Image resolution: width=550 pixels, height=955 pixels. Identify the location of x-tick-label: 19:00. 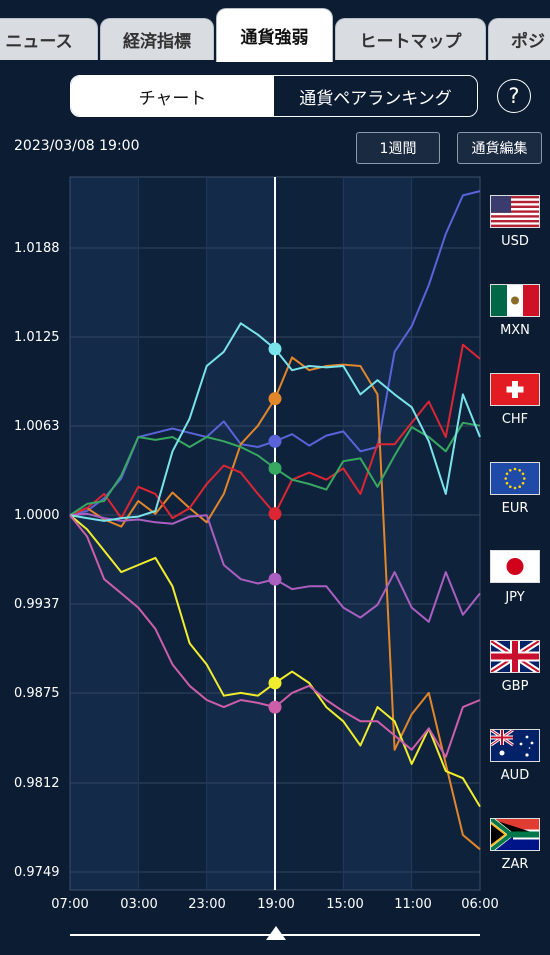
(276, 904).